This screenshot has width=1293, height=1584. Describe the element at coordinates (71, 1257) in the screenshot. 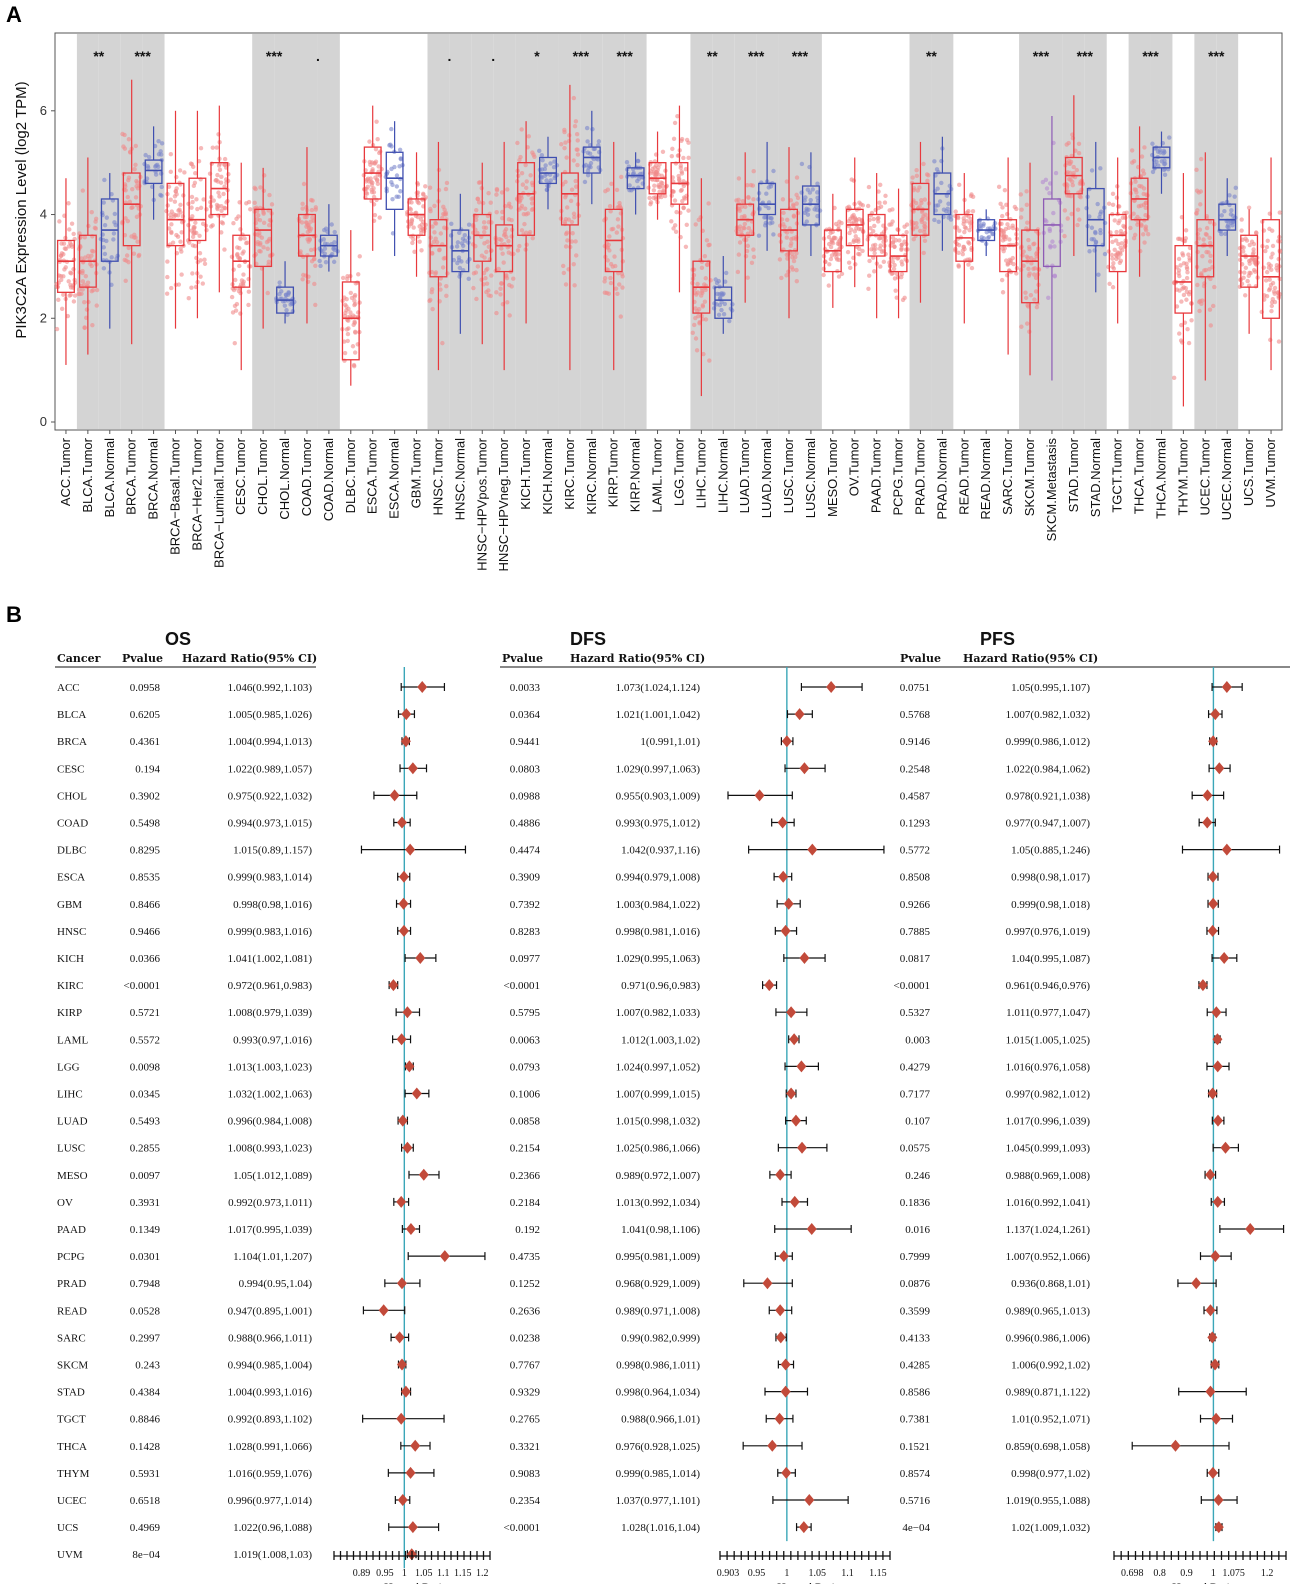

I see `cancer-label: PCPG` at that location.